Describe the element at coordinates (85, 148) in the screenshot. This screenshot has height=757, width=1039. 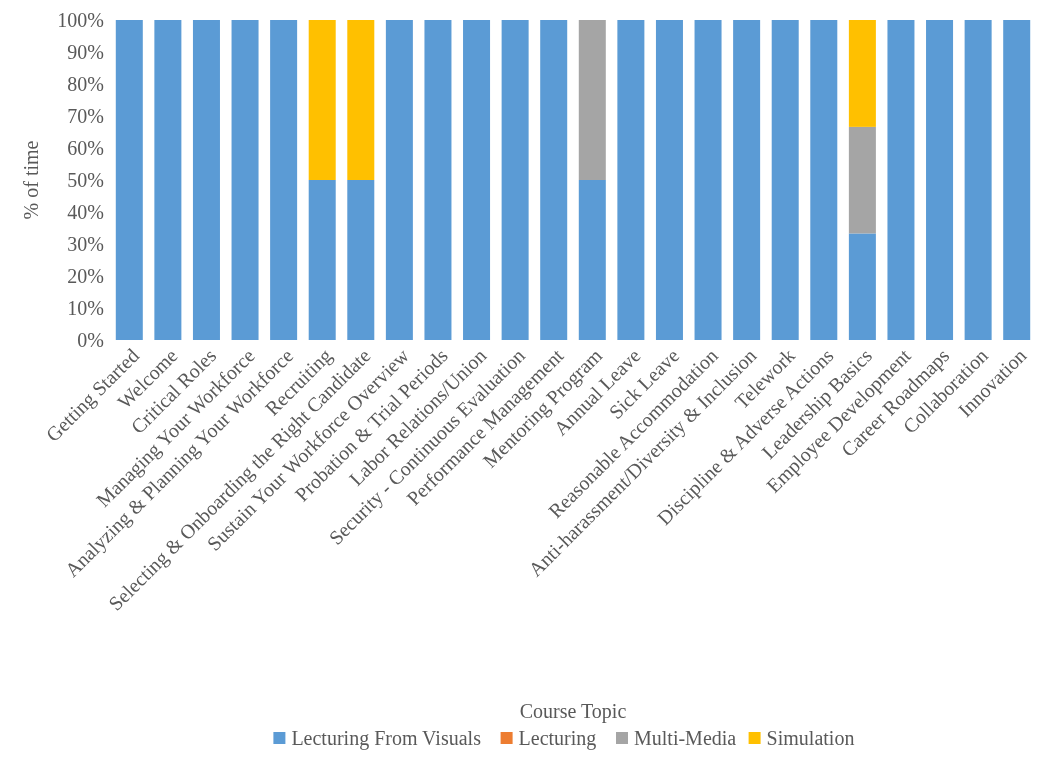
I see `y-tick-label: 60%` at that location.